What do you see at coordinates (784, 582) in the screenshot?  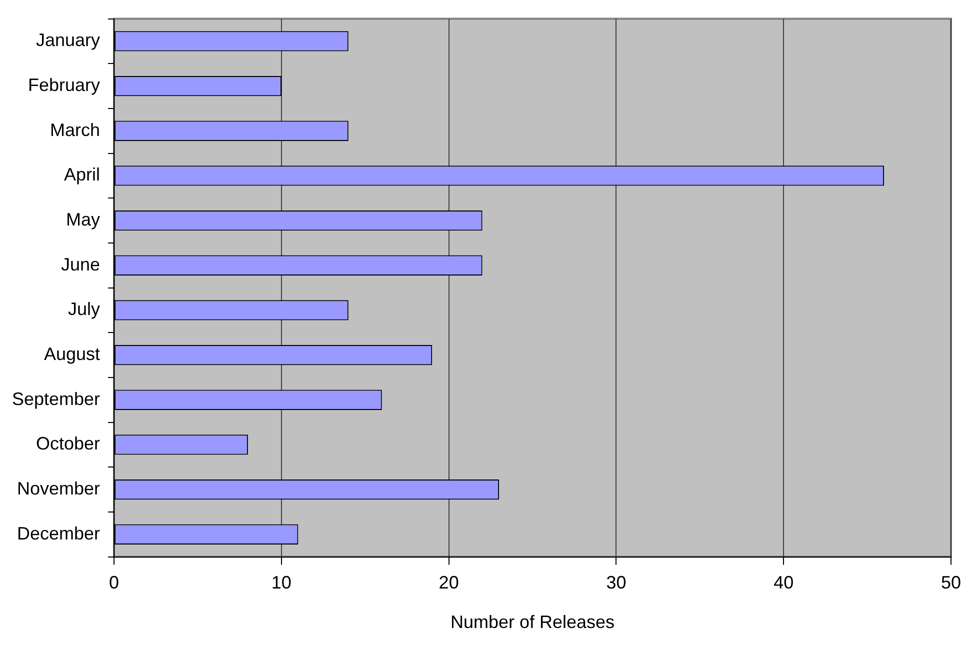 I see `x-tick-label: 40` at bounding box center [784, 582].